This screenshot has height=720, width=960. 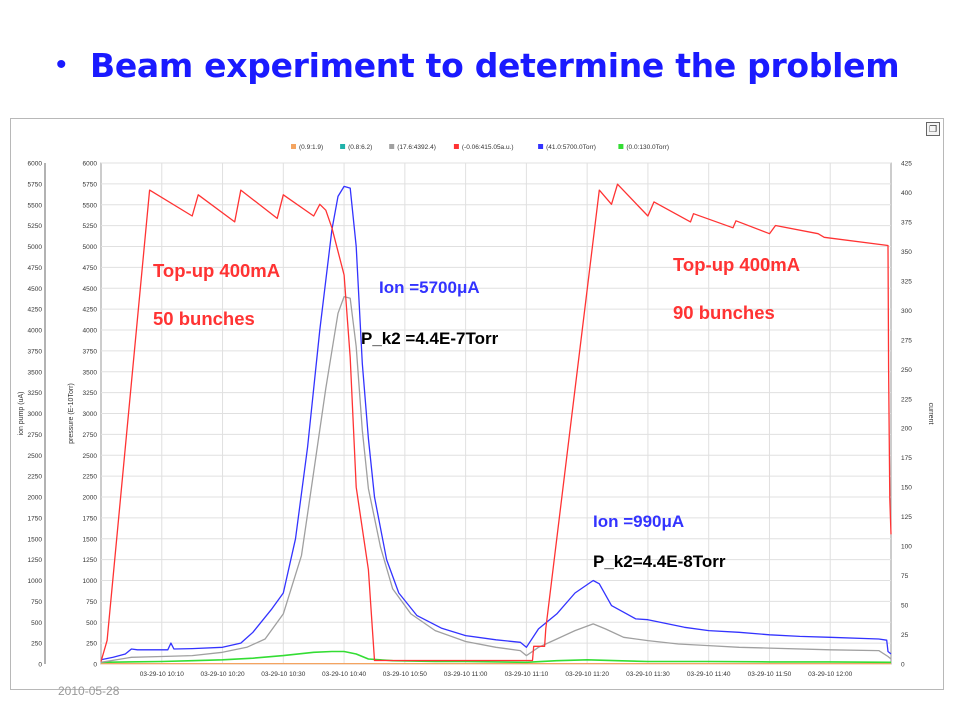 I want to click on y-left2-tick-label: 1500, so click(x=90, y=539).